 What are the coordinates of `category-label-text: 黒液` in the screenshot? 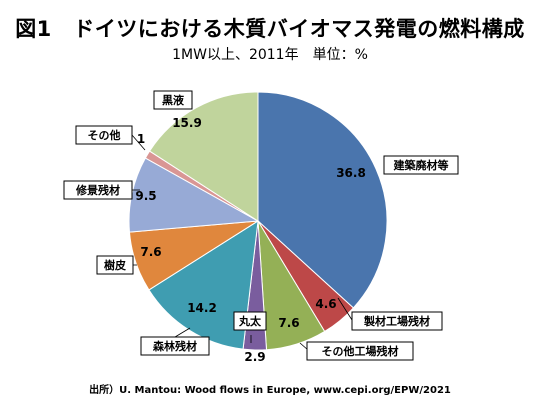 It's located at (173, 100).